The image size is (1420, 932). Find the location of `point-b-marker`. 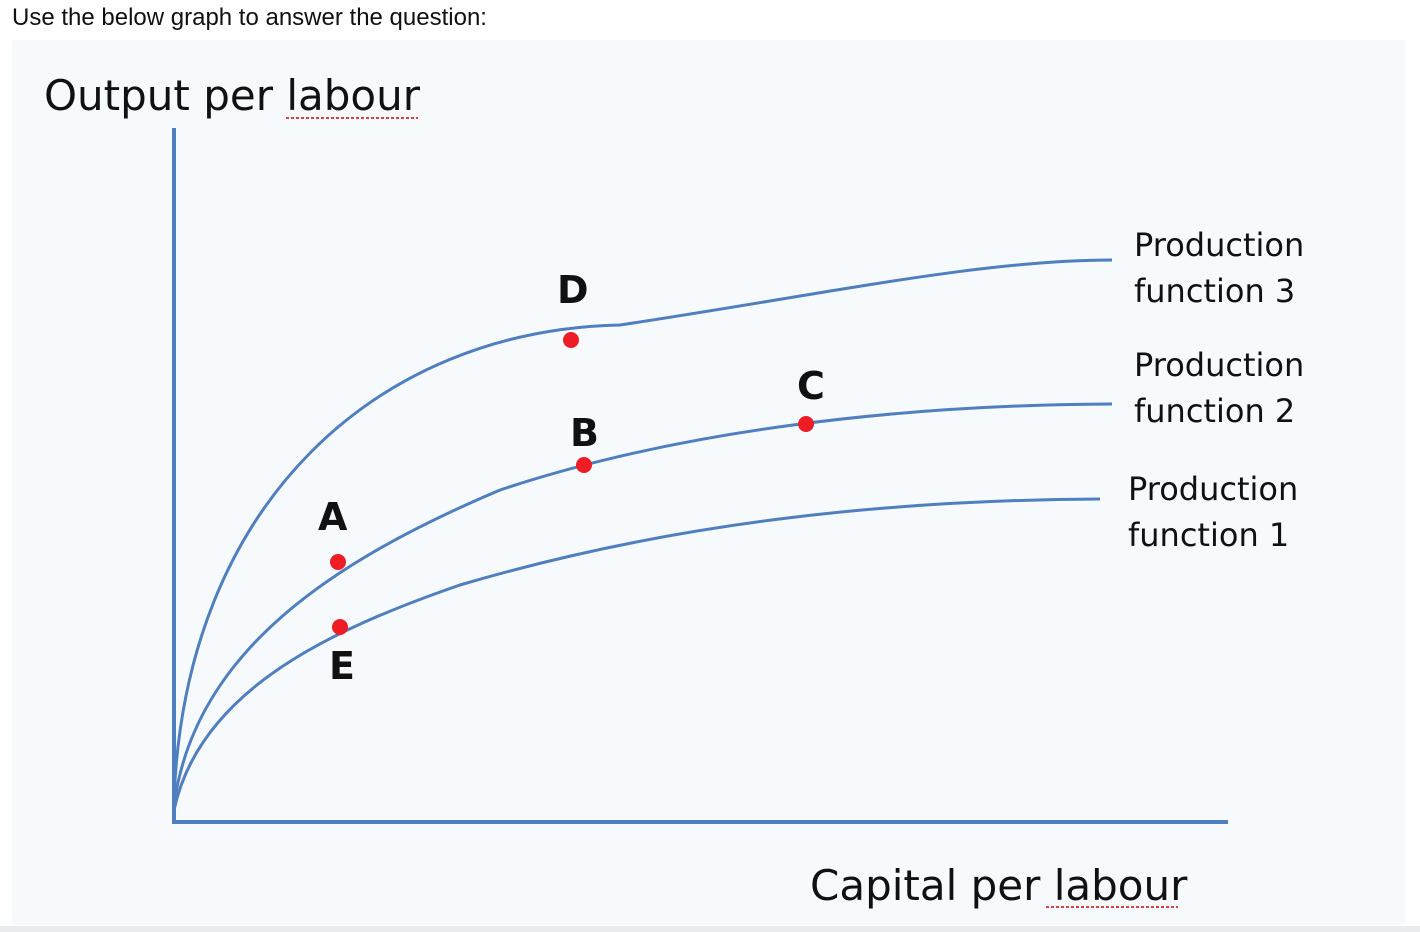

point-b-marker is located at coordinates (584, 465).